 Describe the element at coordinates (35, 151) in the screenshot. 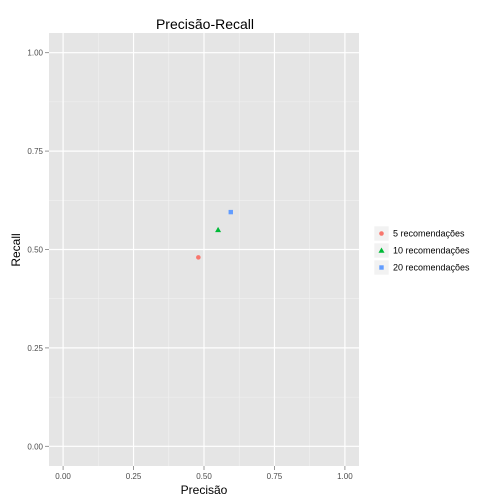

I see `y-tick-label: 0.75` at that location.